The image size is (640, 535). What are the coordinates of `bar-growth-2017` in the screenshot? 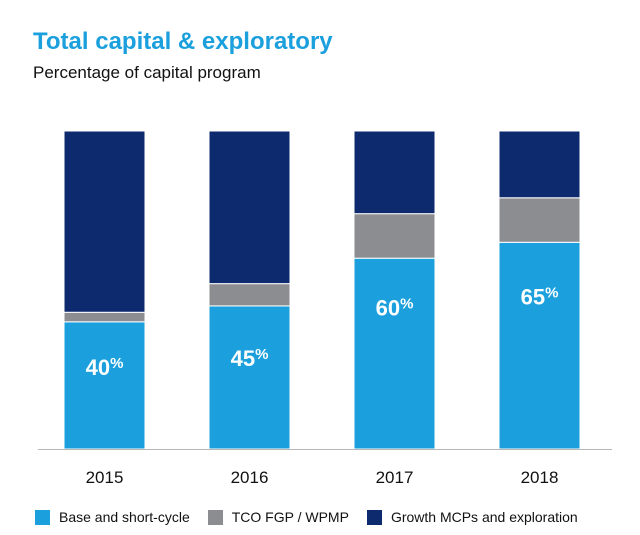 It's located at (394, 172).